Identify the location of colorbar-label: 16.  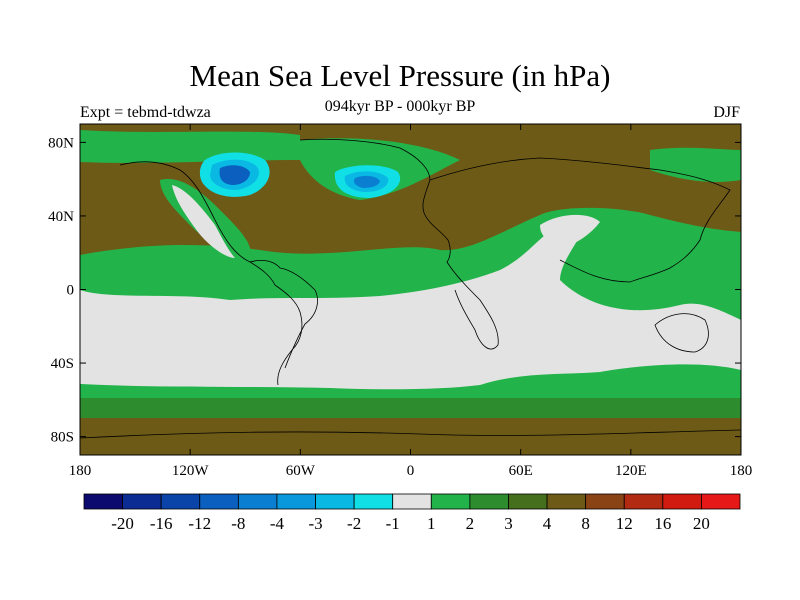
(662, 523).